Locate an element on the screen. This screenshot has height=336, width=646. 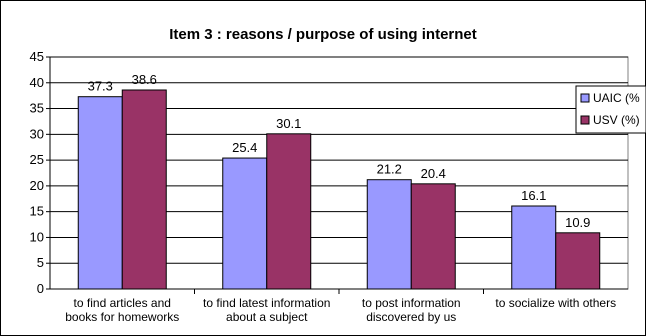
x-tick-label-line: to find articles and is located at coordinates (122, 303).